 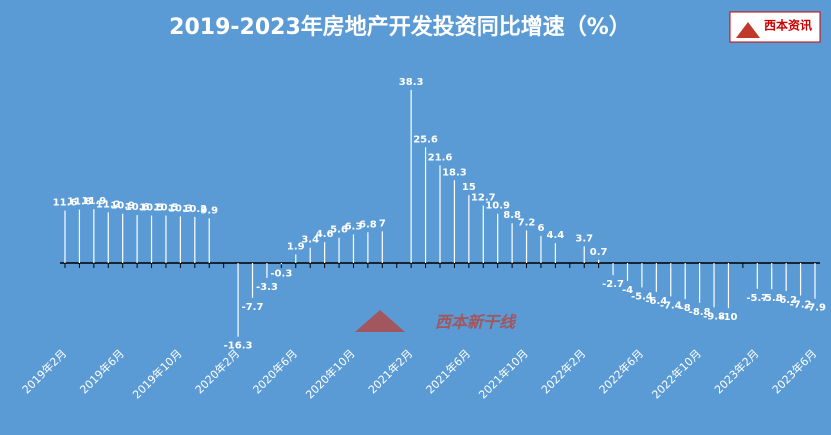 I want to click on value-label: 3.7, so click(x=584, y=238).